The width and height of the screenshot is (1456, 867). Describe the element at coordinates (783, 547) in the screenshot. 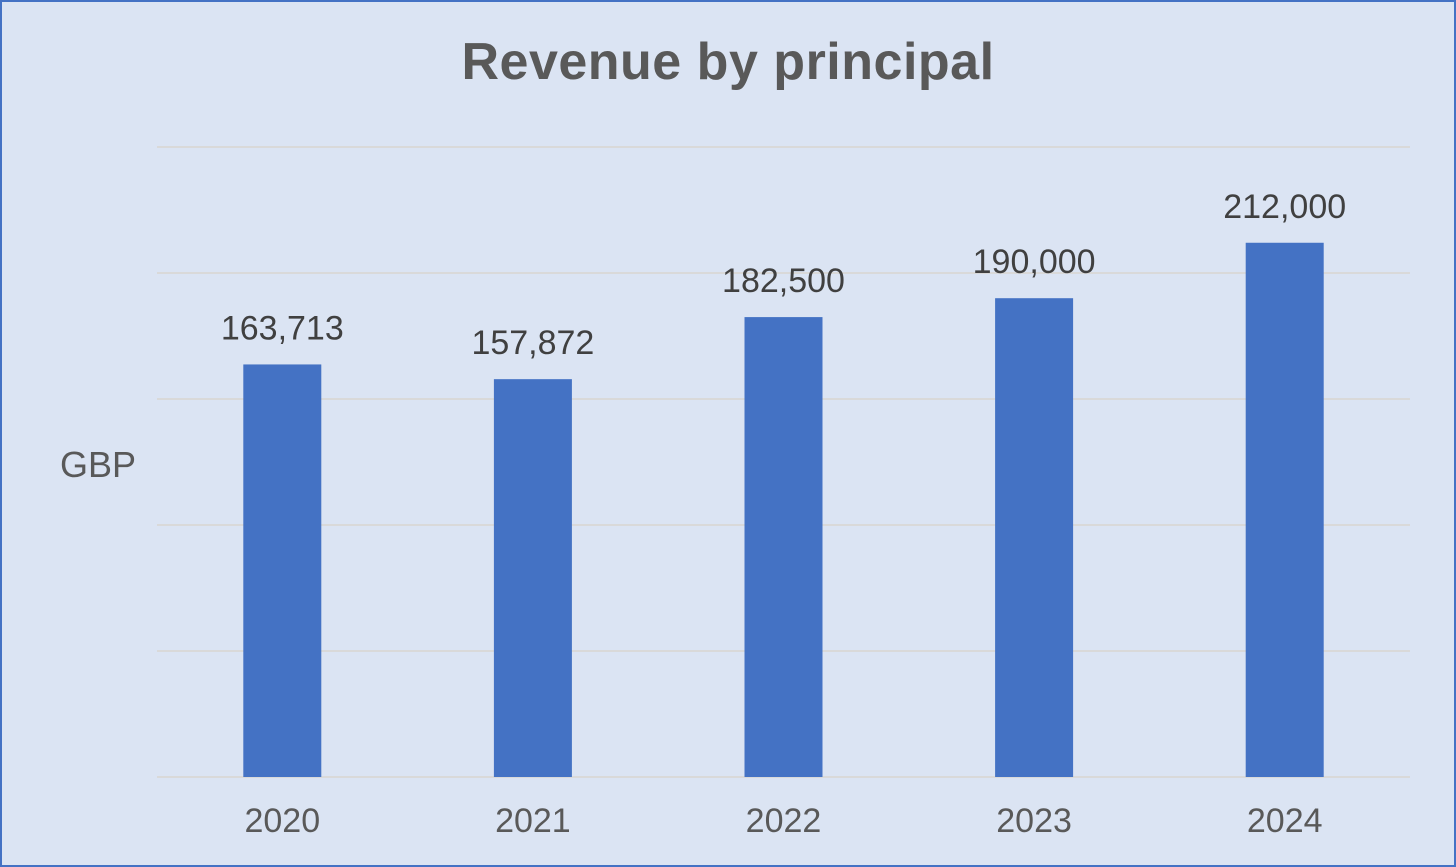

I see `bar-2022` at that location.